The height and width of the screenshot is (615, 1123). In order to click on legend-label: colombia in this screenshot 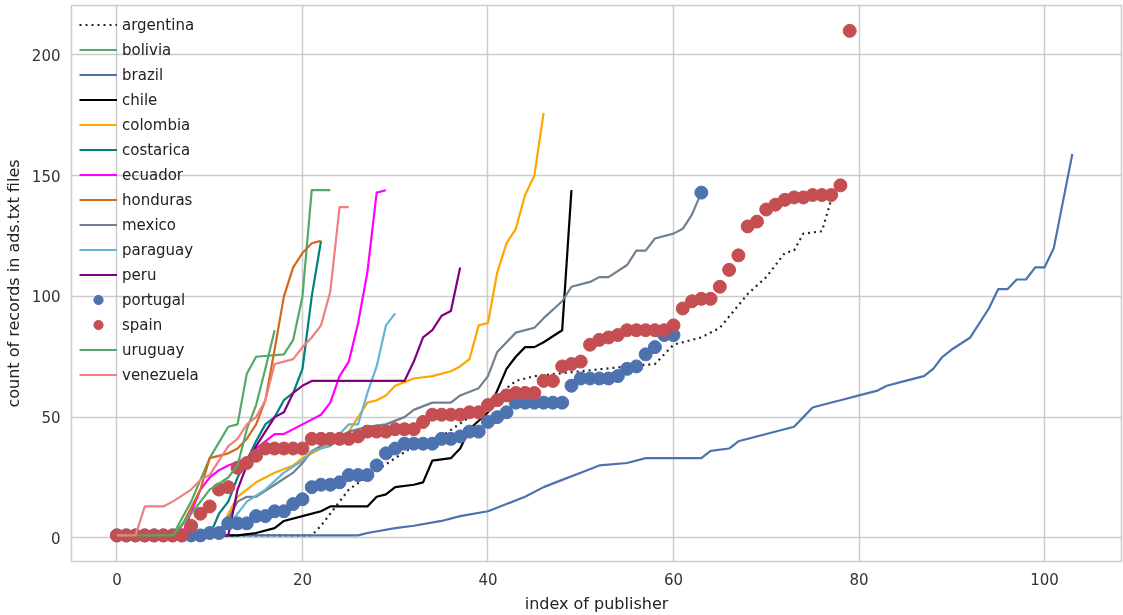, I will do `click(156, 125)`.